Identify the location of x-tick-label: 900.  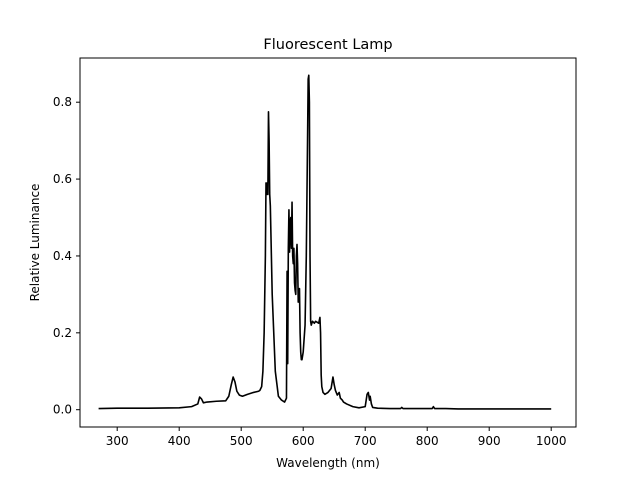
(489, 441).